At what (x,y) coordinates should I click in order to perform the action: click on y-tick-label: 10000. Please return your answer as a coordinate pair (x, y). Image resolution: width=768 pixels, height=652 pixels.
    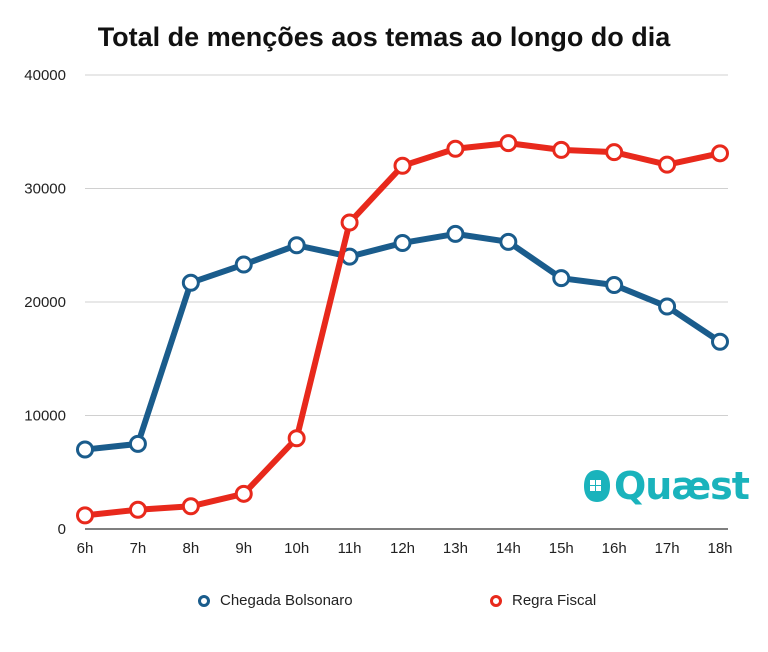
    Looking at the image, I should click on (45, 416).